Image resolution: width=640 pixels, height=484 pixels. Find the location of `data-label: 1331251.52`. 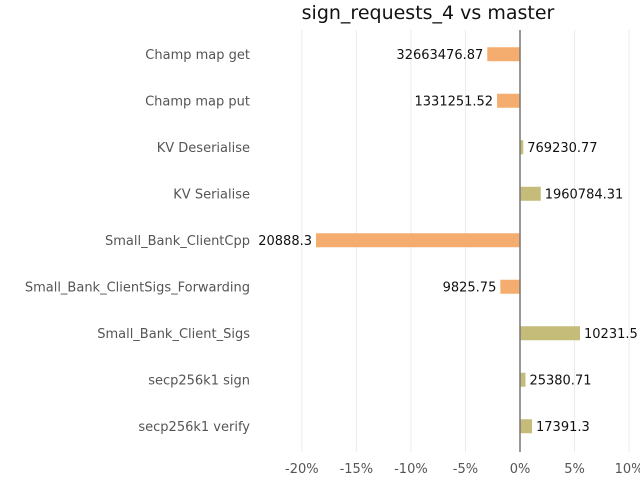

data-label: 1331251.52 is located at coordinates (454, 101).